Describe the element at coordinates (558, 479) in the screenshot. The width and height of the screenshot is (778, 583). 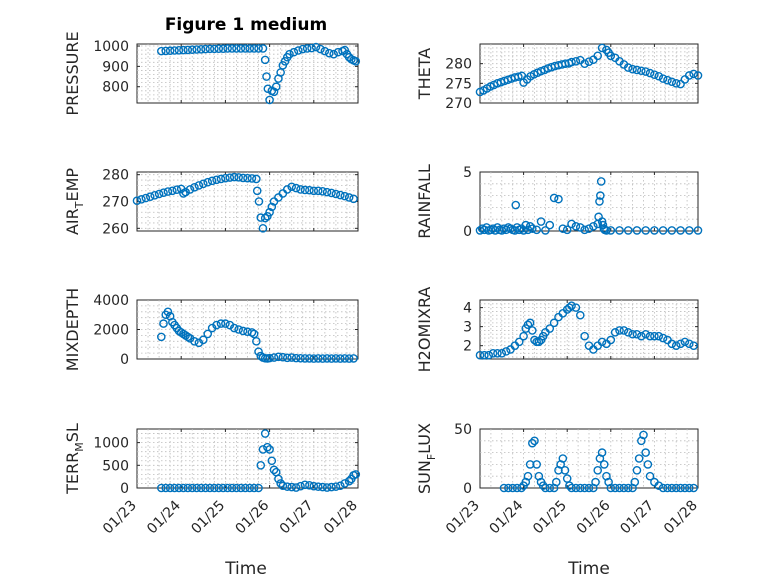
I see `subplot-7: 0 50 01/23 01/24 01/25 01/26 01/27 01/28 SUNFLUX` at that location.